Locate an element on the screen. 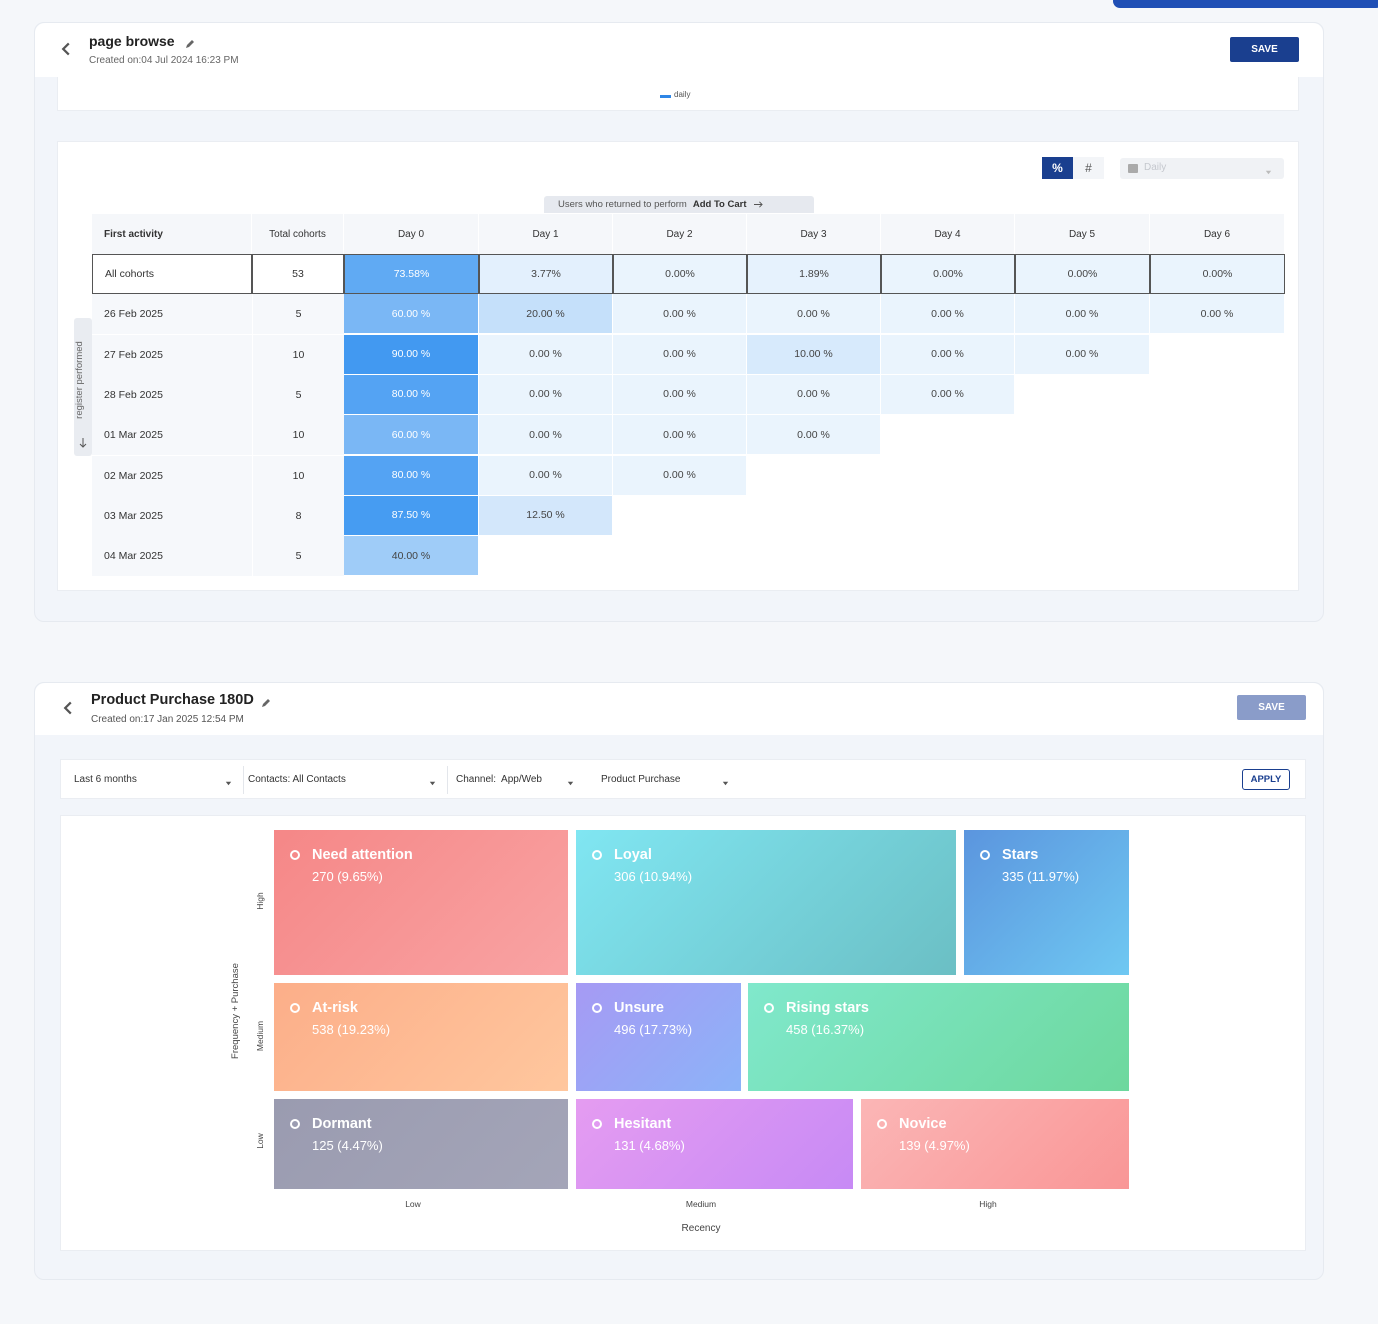 The width and height of the screenshot is (1378, 1324). segment-name: Hesitant is located at coordinates (643, 1124).